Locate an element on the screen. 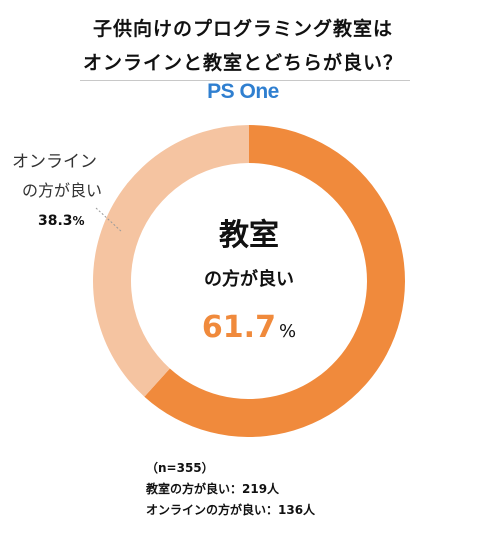  classroom-count-note: 教室の方が良い：219人 is located at coordinates (213, 489).